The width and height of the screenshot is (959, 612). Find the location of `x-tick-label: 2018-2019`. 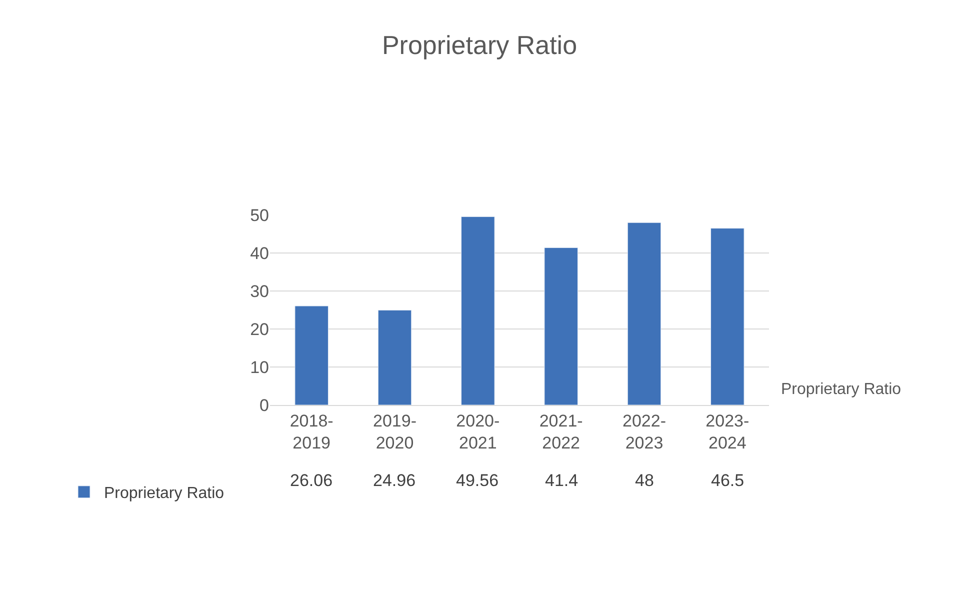

x-tick-label: 2018-2019 is located at coordinates (312, 431).